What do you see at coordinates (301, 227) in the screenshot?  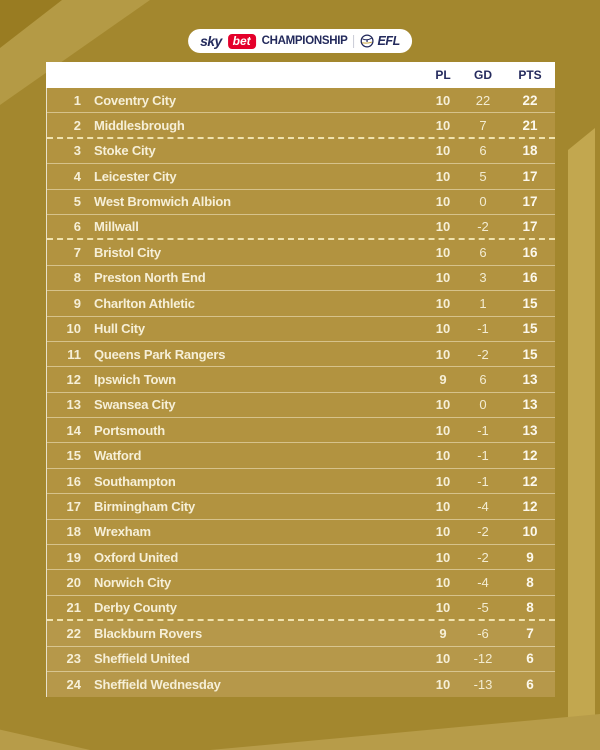 I see `table-row: 6 Millwall 10 -2 17` at bounding box center [301, 227].